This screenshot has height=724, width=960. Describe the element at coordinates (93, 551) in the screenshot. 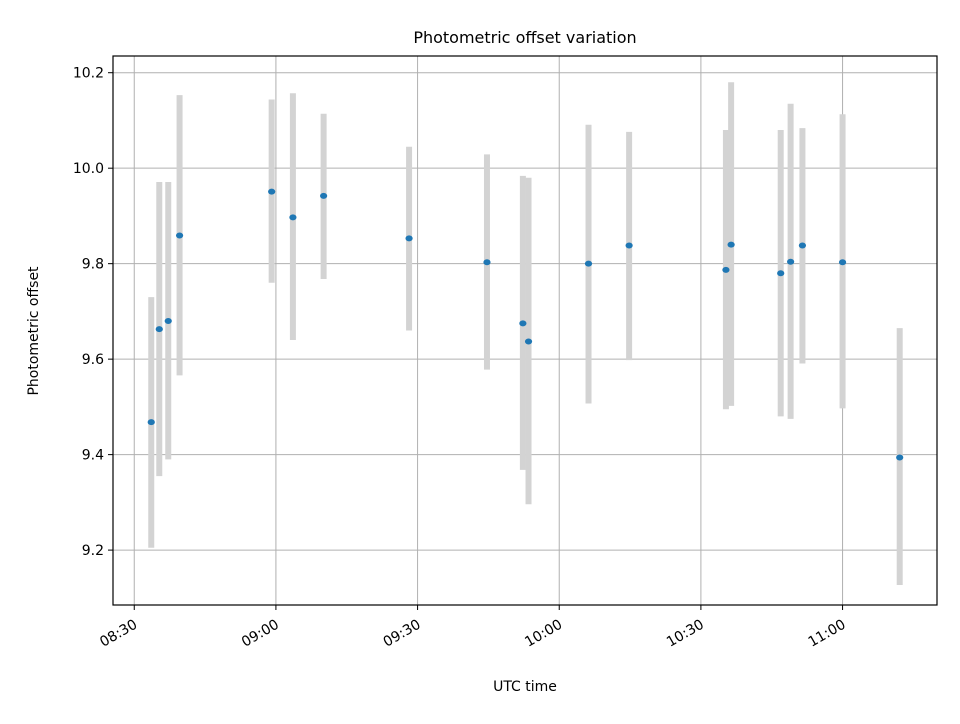

I see `y-tick-label: 9.2` at that location.